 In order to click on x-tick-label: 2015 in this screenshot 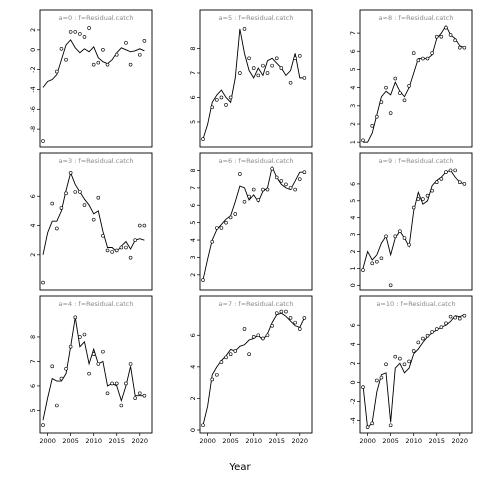, I will do `click(436, 441)`.